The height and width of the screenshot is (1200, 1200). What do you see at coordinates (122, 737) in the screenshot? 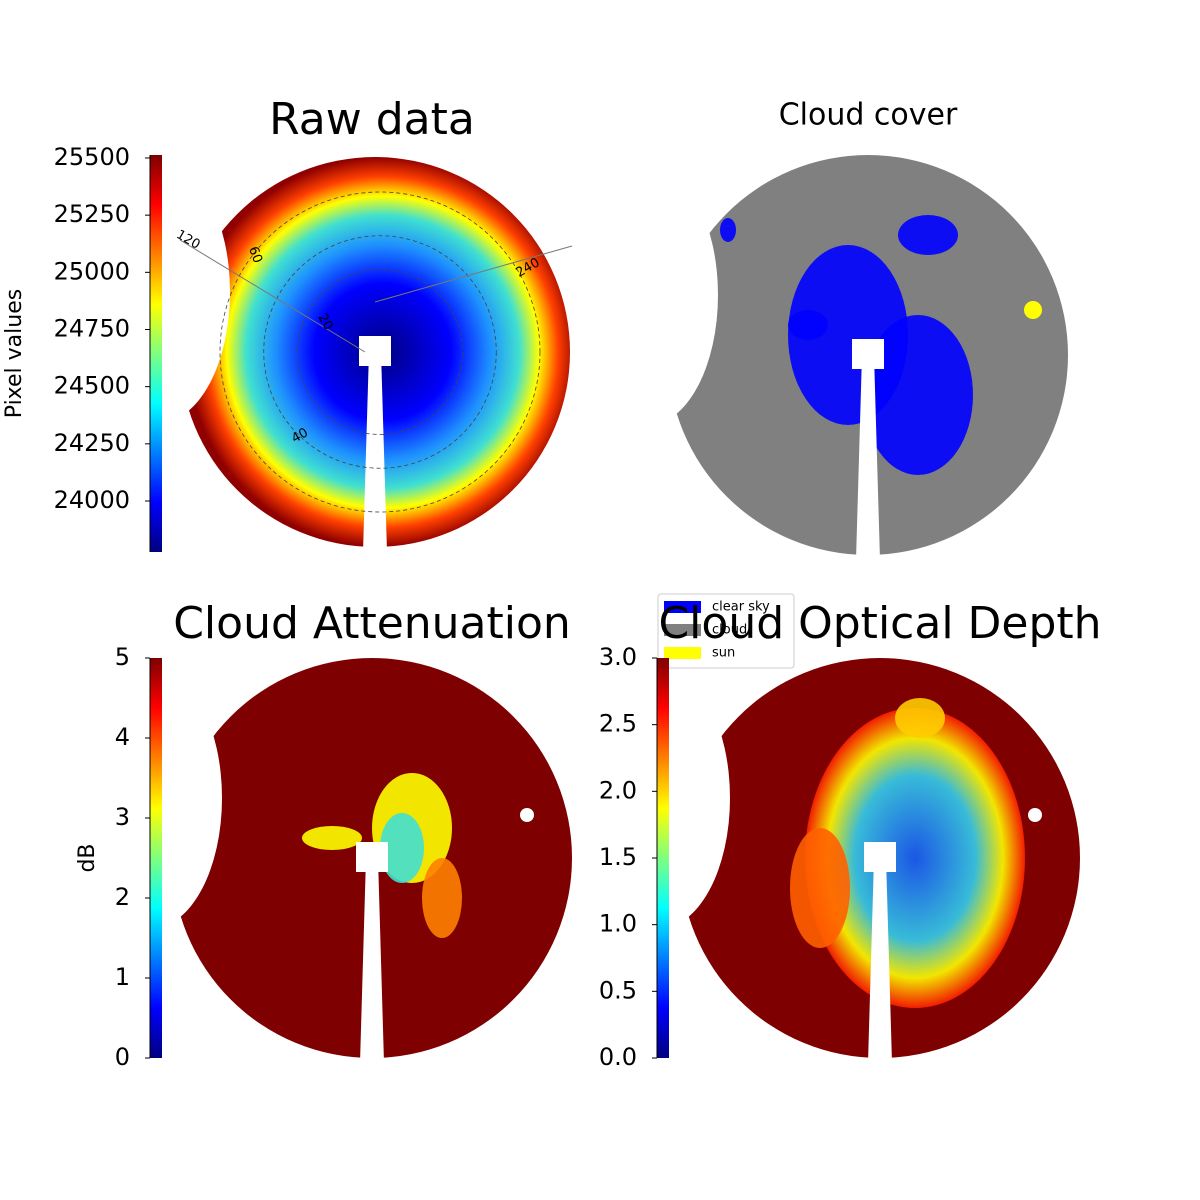
I see `tick-label: 4` at bounding box center [122, 737].